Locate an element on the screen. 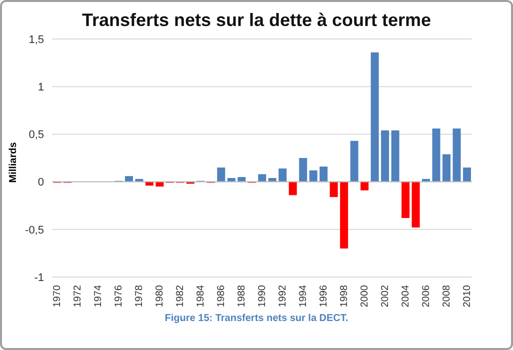 The height and width of the screenshot is (350, 513). x-tick-label: 1992 is located at coordinates (283, 296).